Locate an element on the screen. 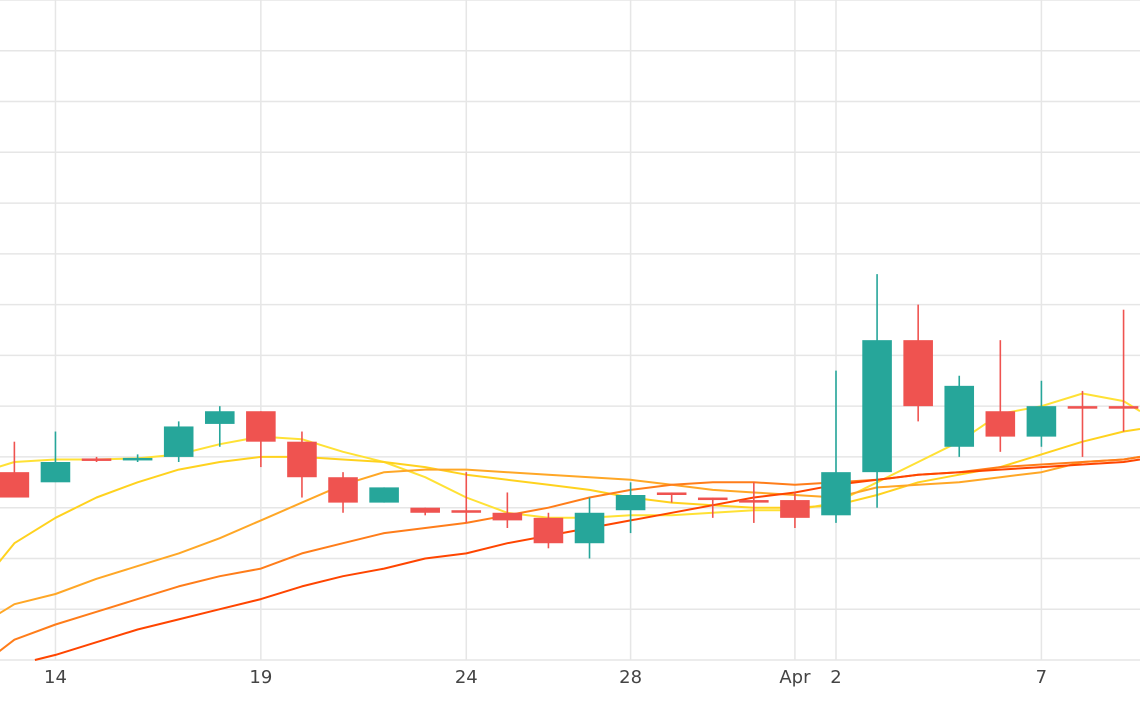 This screenshot has width=1140, height=710. x-tick-label: 7 is located at coordinates (1041, 677).